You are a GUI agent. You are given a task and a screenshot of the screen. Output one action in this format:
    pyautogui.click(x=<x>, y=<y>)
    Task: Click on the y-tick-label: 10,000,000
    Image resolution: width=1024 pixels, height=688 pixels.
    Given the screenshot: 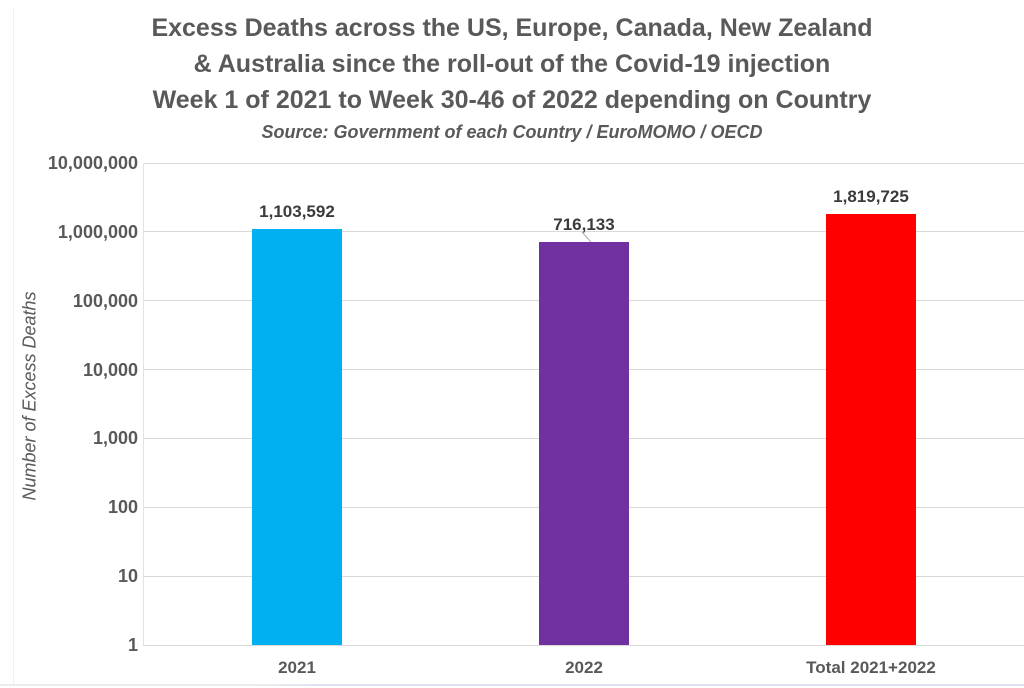 What is the action you would take?
    pyautogui.click(x=92, y=163)
    